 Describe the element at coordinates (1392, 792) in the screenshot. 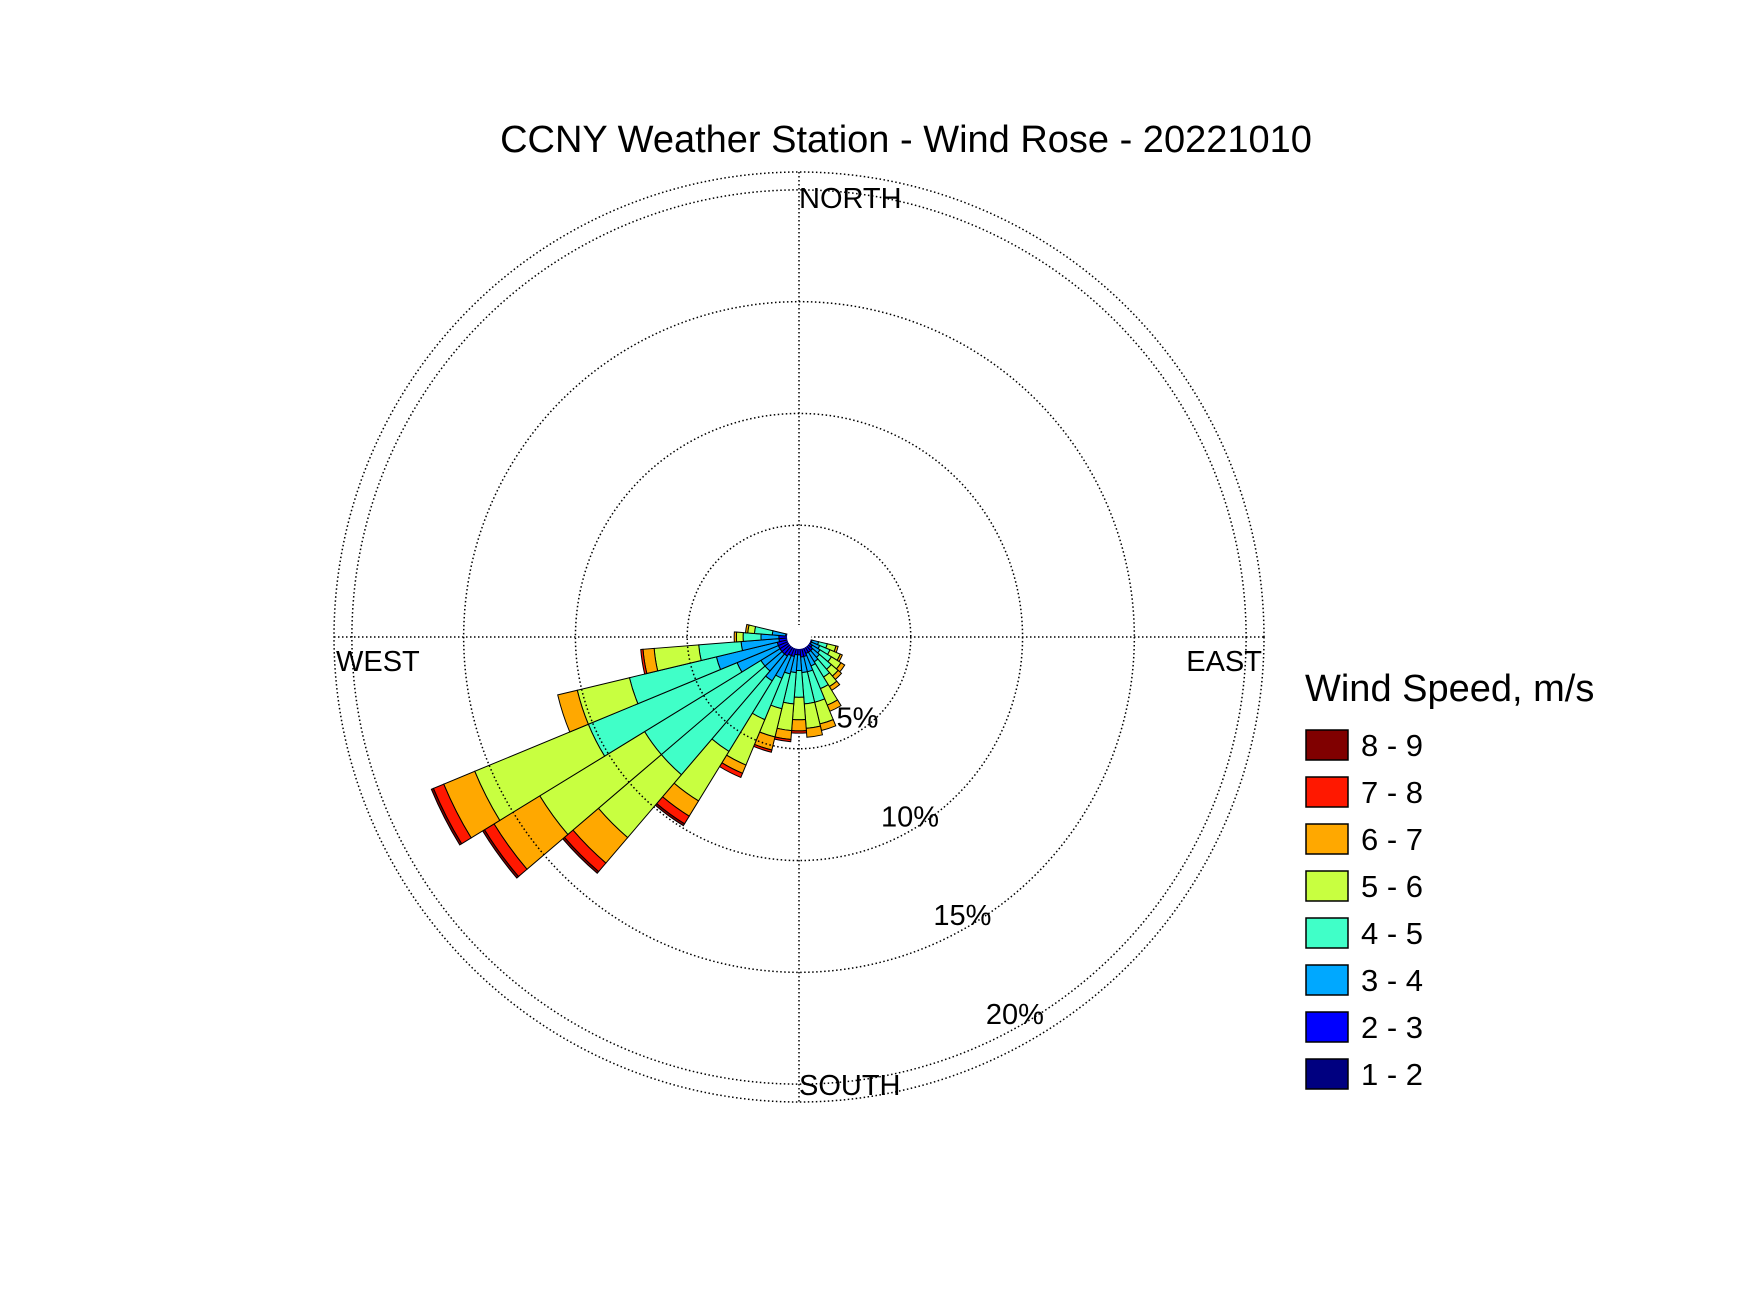

I see `legend-label-7: 7 - 8` at that location.